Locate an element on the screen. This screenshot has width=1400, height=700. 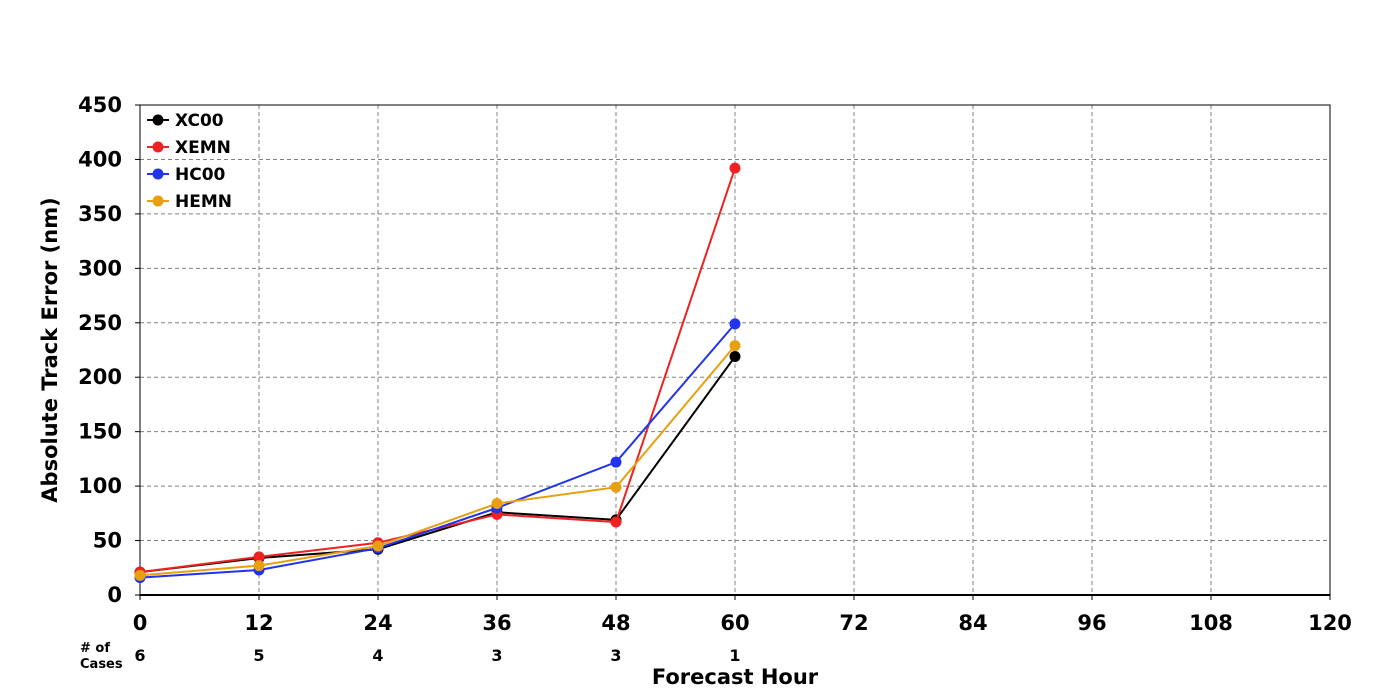
x-tick-label: 12 is located at coordinates (258, 623).